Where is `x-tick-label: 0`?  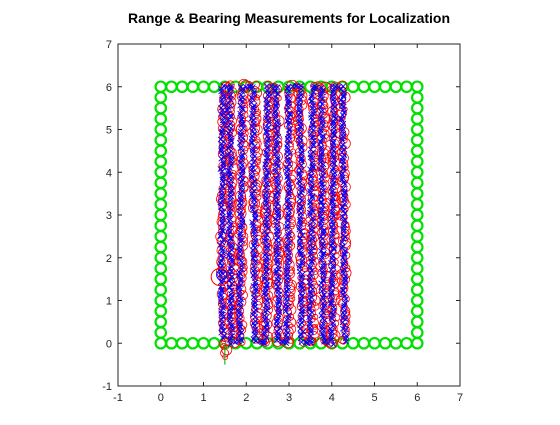
x-tick-label: 0 is located at coordinates (161, 398).